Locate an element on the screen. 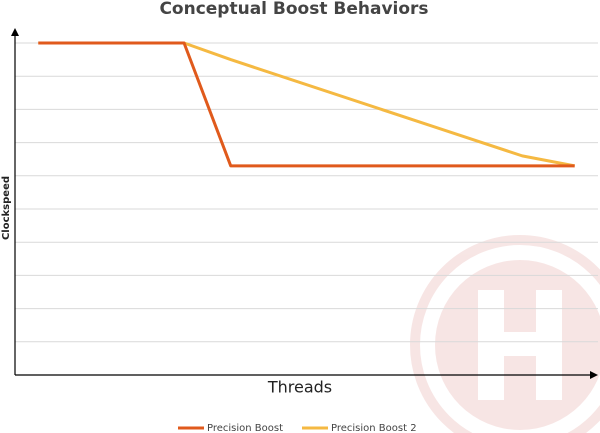  watermark is located at coordinates (505, 334).